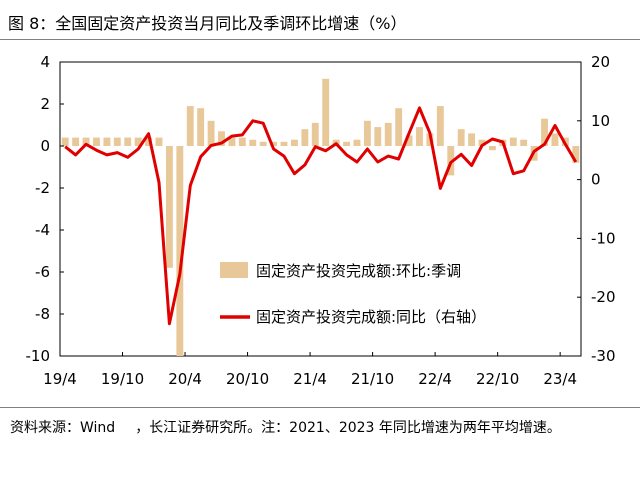 This screenshot has height=477, width=640. I want to click on legend-swatch-bar, so click(234, 270).